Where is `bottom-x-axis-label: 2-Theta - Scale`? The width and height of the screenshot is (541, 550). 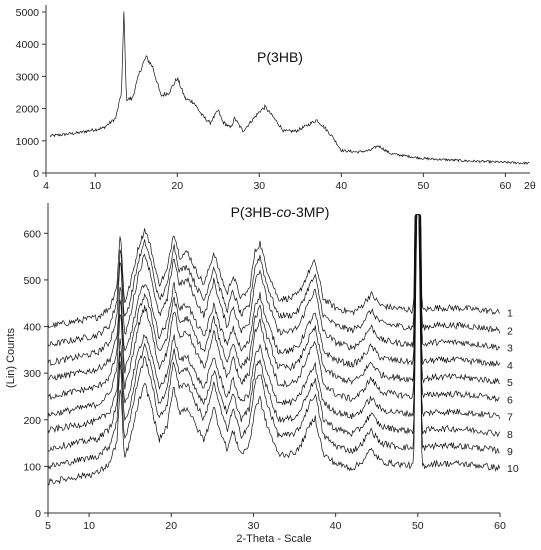
bottom-x-axis-label: 2-Theta - Scale is located at coordinates (273, 539).